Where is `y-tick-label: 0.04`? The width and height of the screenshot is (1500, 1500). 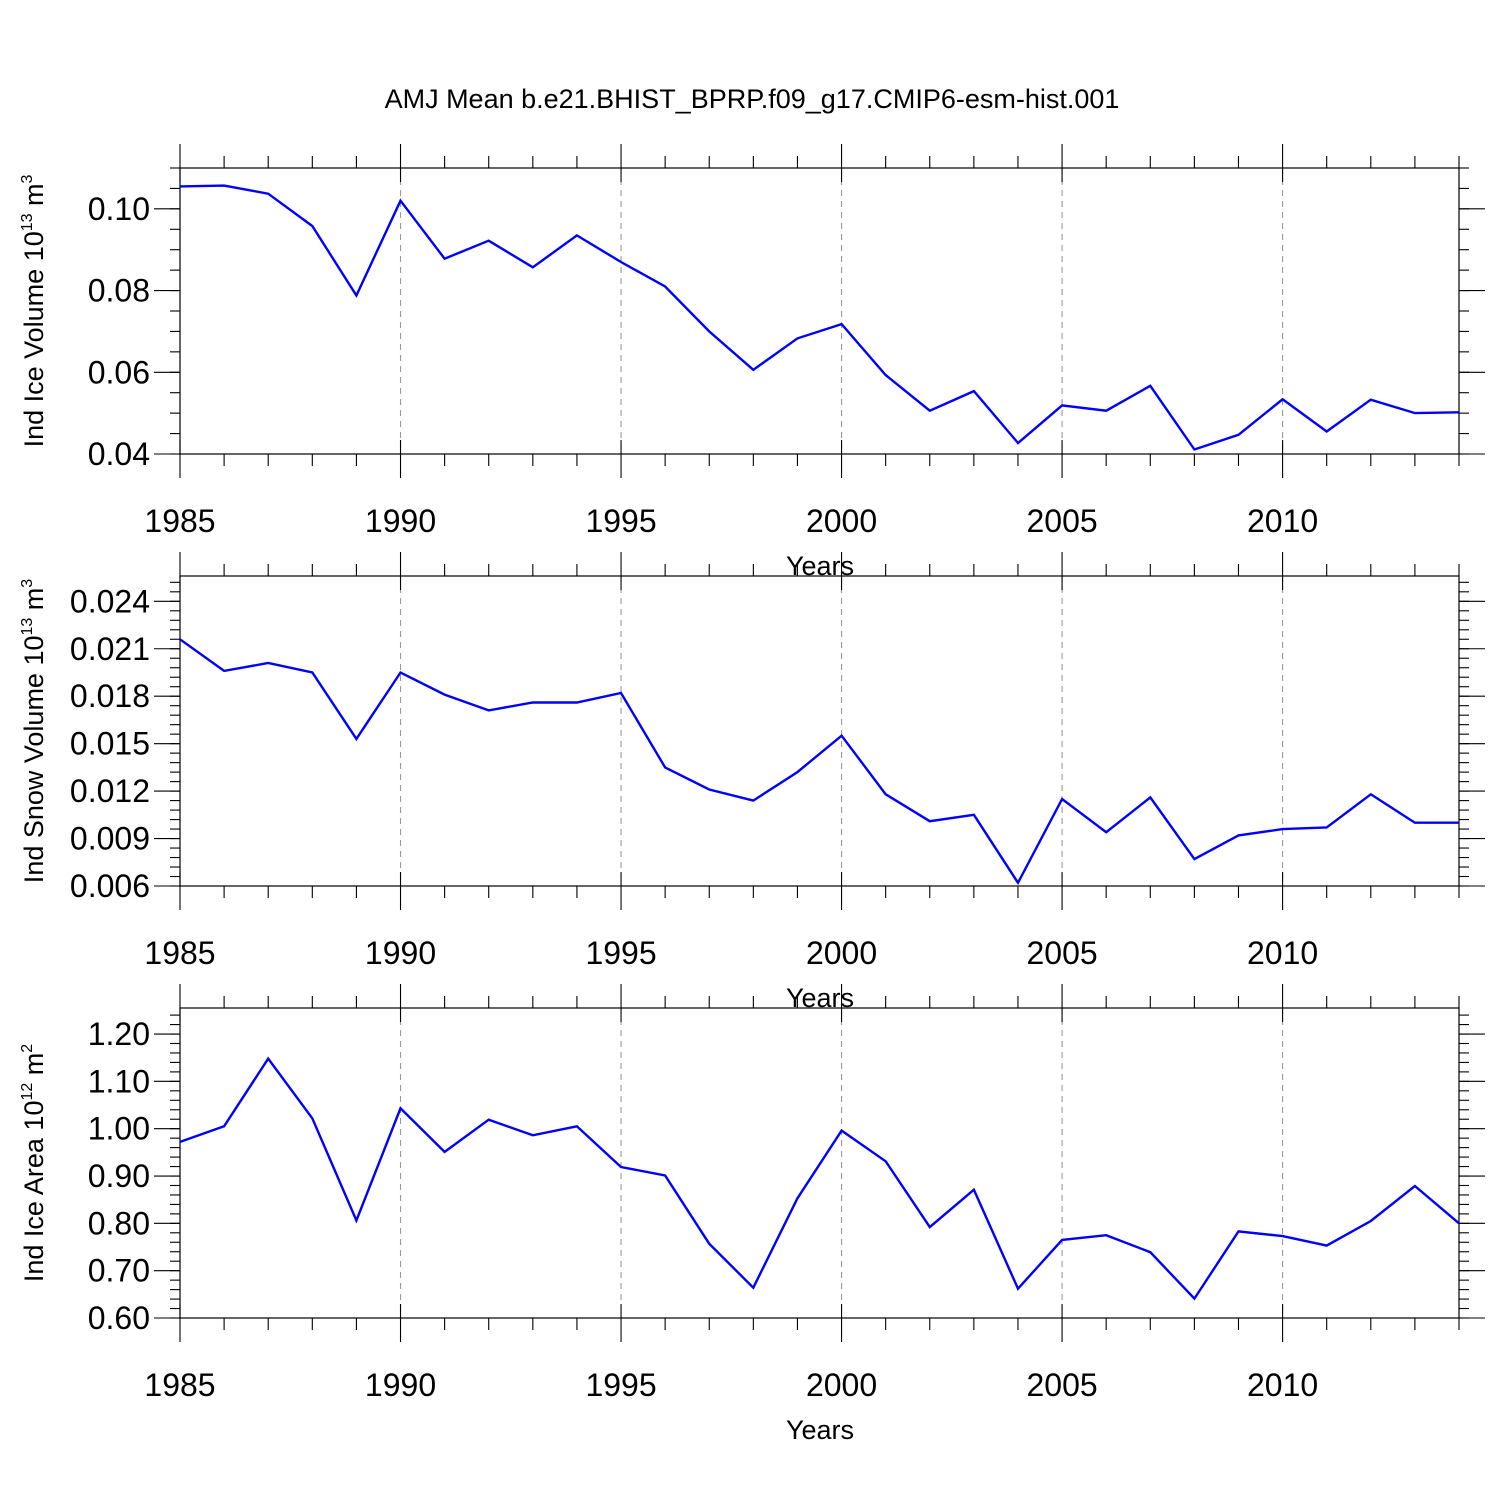 y-tick-label: 0.04 is located at coordinates (119, 454).